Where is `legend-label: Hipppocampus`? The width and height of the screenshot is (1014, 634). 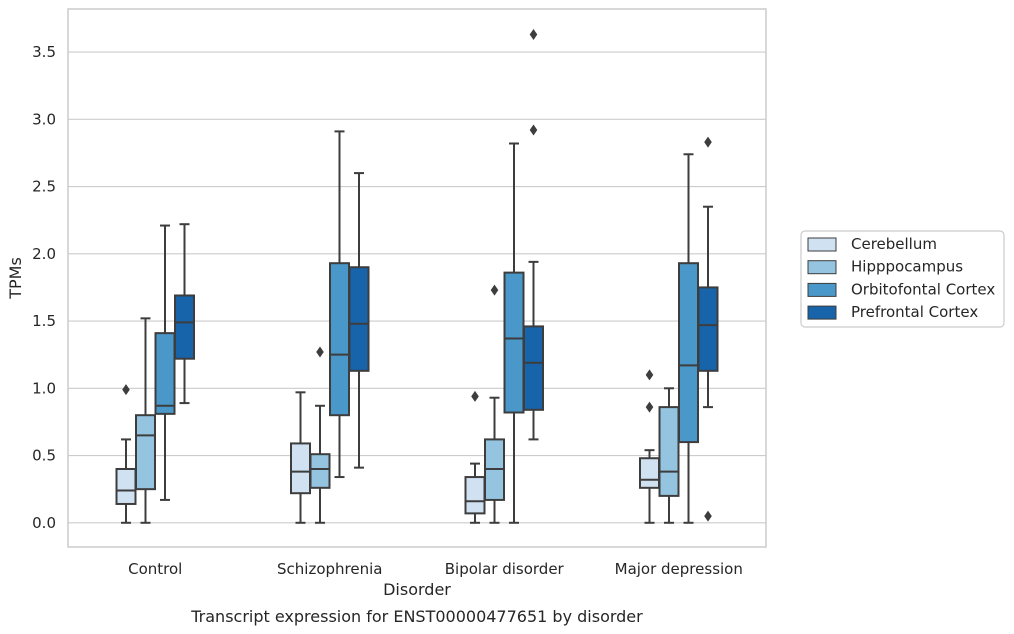 legend-label: Hipppocampus is located at coordinates (907, 267).